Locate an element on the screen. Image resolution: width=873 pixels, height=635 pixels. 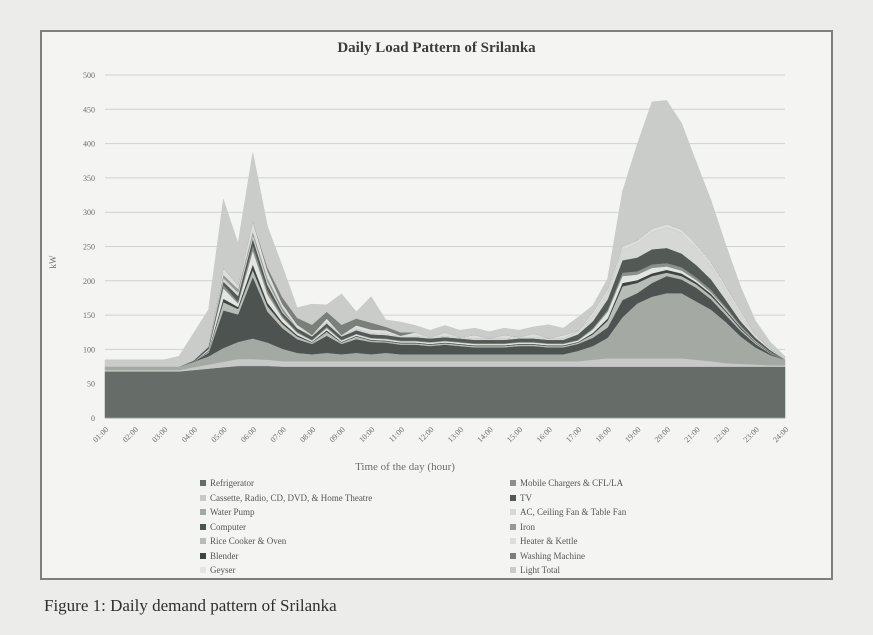
y-tick-label: 50 is located at coordinates (91, 384).